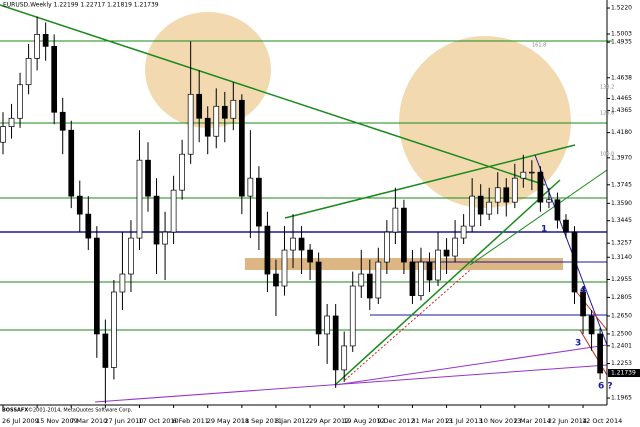 The height and width of the screenshot is (427, 640). What do you see at coordinates (621, 398) in the screenshot?
I see `y-tick-label: 1.1965` at bounding box center [621, 398].